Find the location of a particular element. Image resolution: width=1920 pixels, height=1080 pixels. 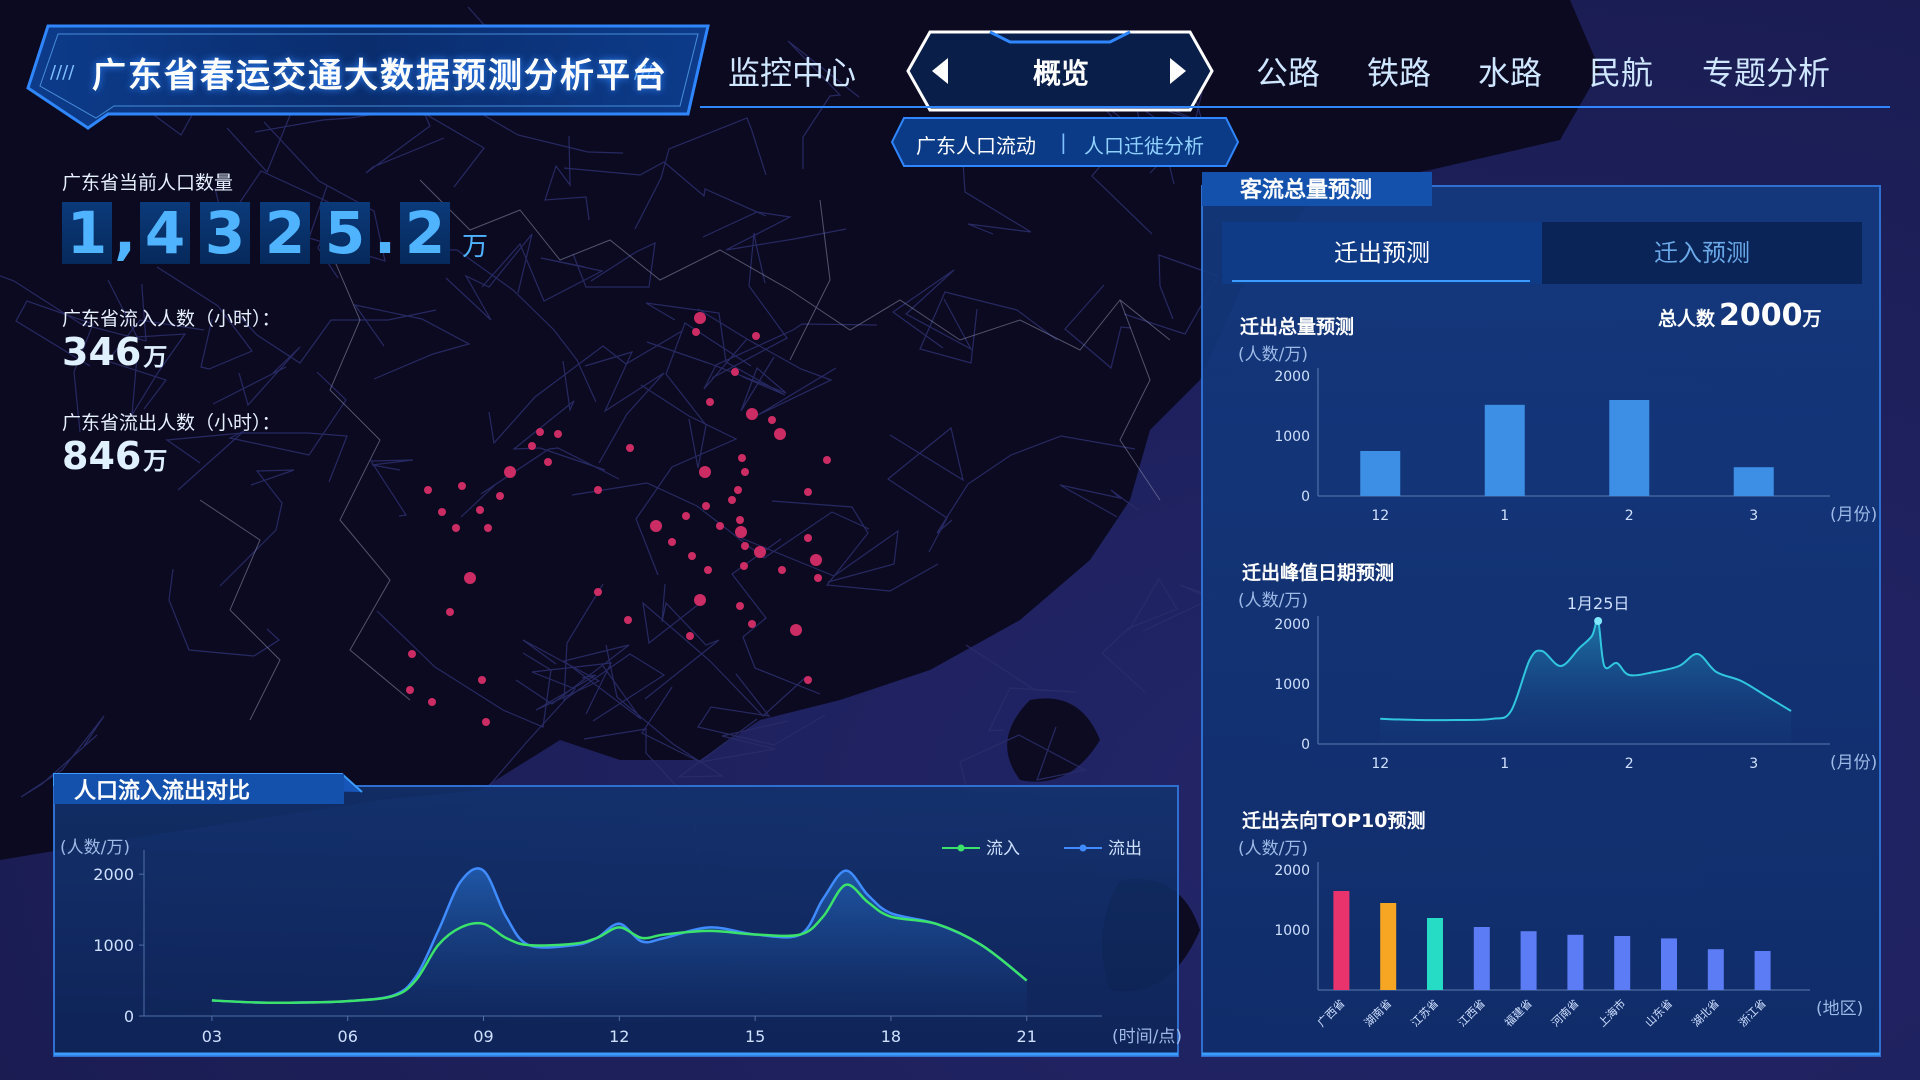

tab-outflow-forecast: 迁出预测 is located at coordinates (1382, 253).